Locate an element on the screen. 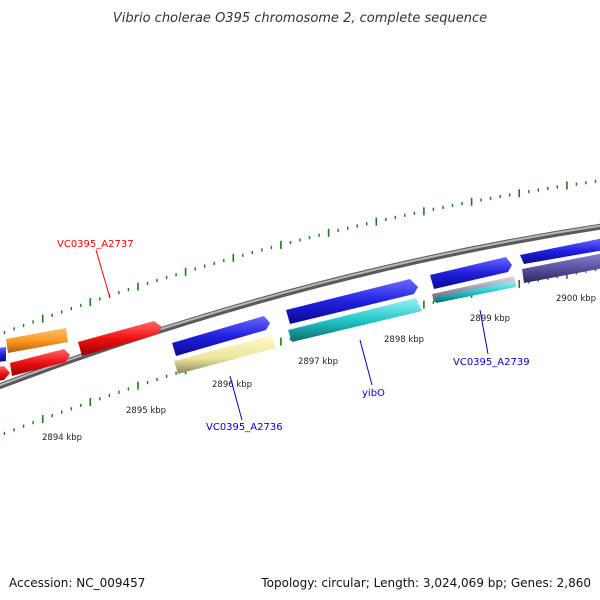 The image size is (600, 600). cds-feature-blue-b is located at coordinates (352, 301).